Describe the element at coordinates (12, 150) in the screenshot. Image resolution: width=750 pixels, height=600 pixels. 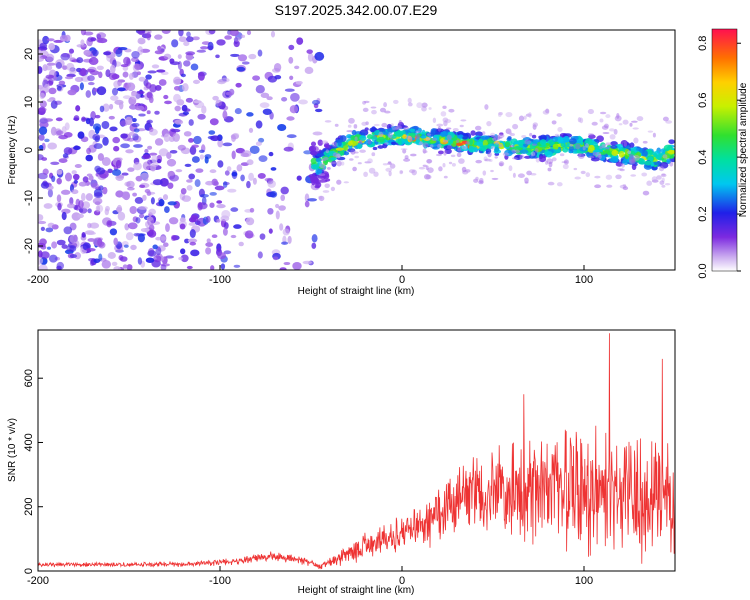
I see `top-y-axis-label: Frequency (Hz)` at that location.